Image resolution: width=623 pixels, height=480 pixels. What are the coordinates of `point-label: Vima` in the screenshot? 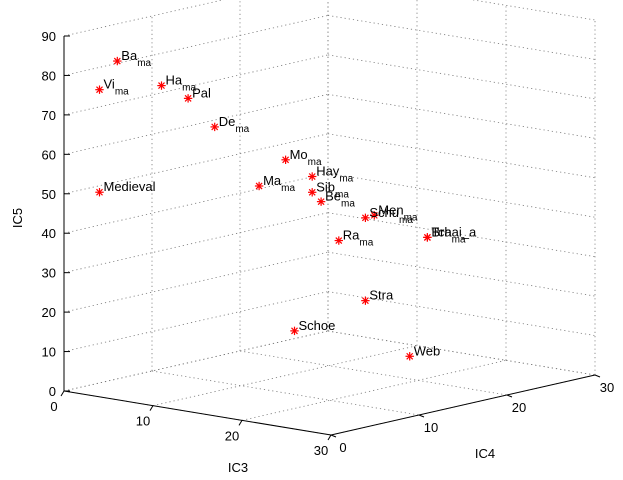 It's located at (117, 87).